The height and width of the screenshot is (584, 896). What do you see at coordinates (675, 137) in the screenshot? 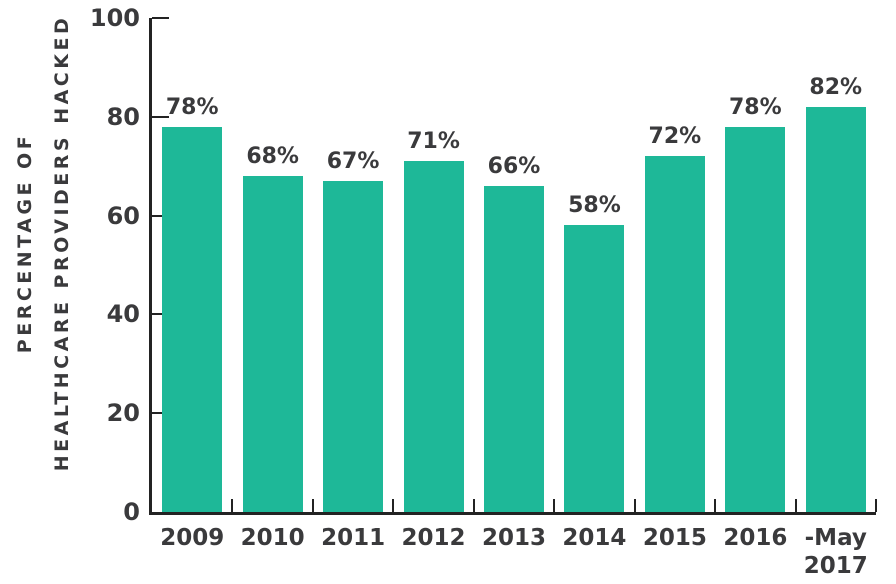
I see `bar-value-label: 72%` at bounding box center [675, 137].